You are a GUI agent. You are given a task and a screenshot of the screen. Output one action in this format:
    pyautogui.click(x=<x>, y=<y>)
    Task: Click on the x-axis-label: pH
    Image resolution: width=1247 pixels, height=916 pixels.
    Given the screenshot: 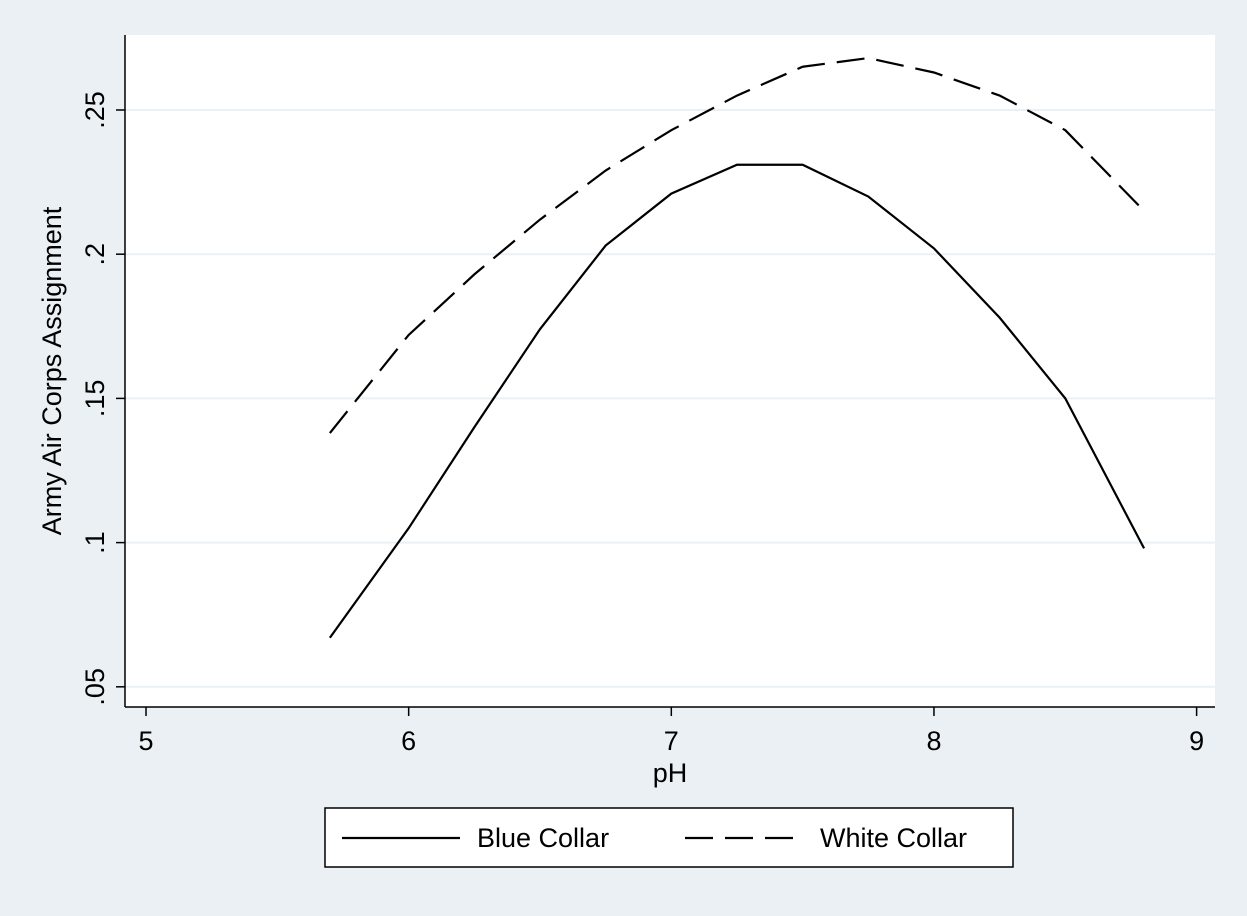 What is the action you would take?
    pyautogui.click(x=670, y=773)
    